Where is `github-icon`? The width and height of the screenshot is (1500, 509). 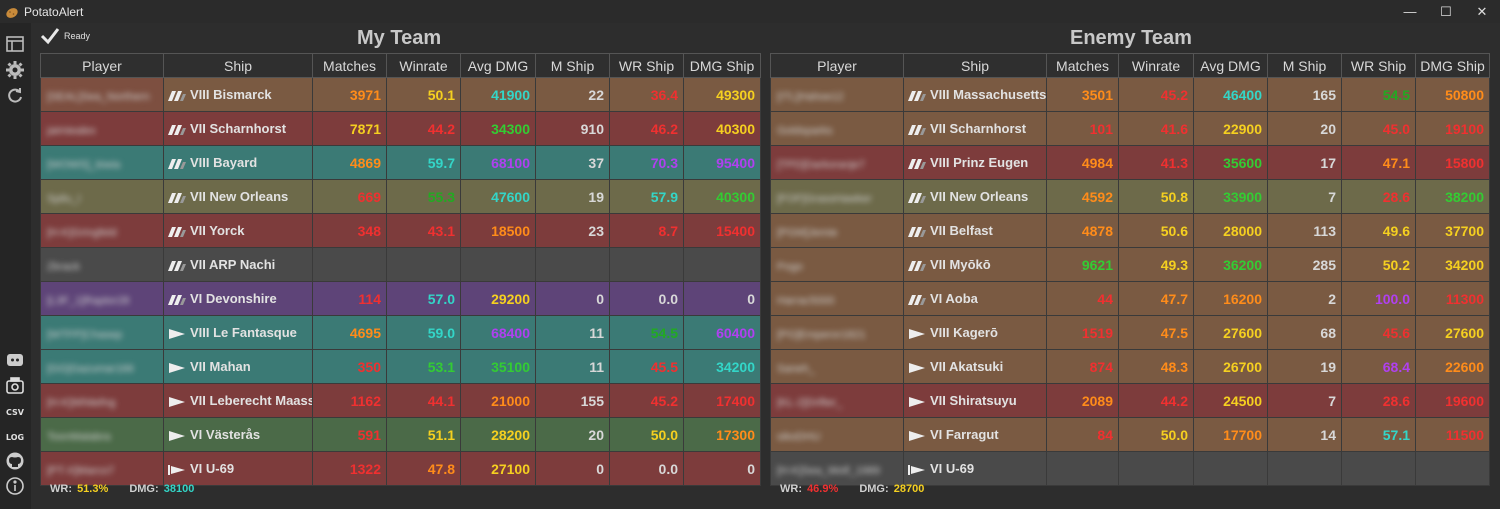 github-icon is located at coordinates (15, 461).